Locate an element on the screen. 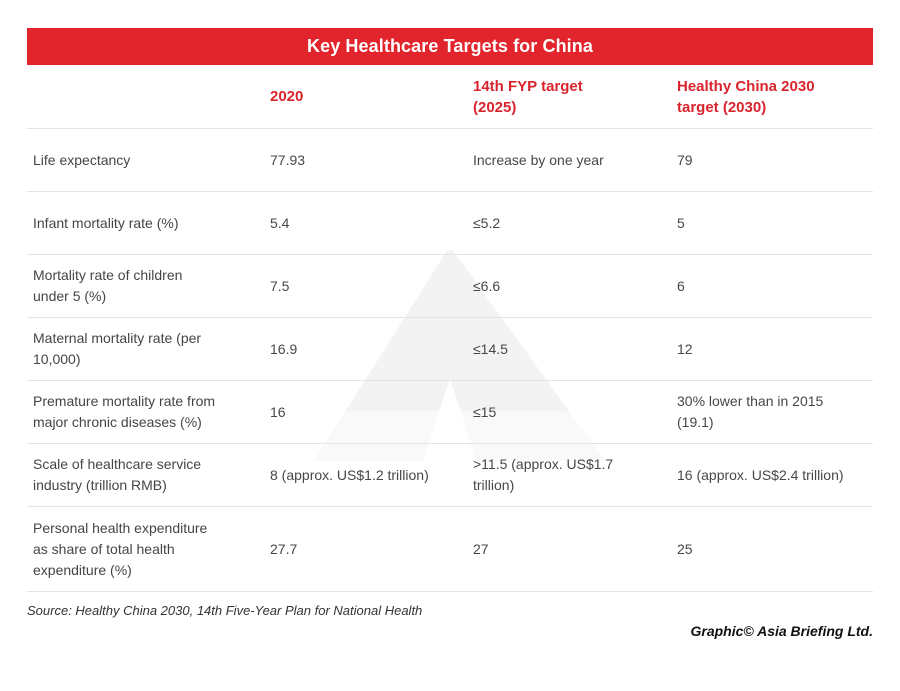 This screenshot has width=900, height=691. value-2020: 8 (approx. US$1.2 trillion) is located at coordinates (349, 474).